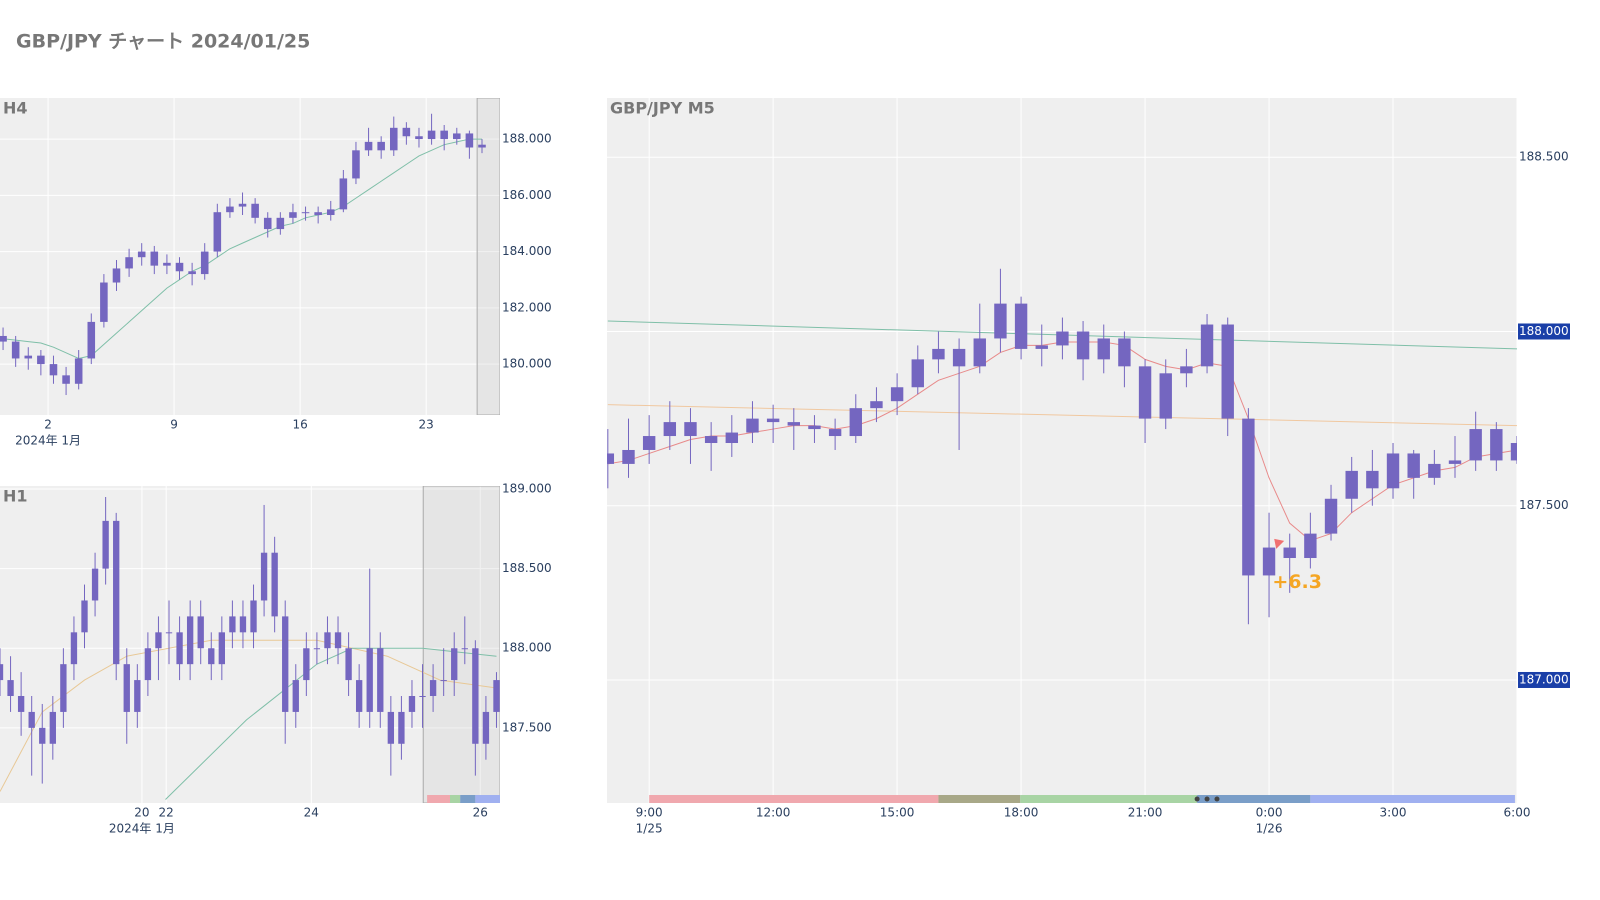 The width and height of the screenshot is (1600, 900). What do you see at coordinates (426, 425) in the screenshot?
I see `x-tick-label: 23` at bounding box center [426, 425].